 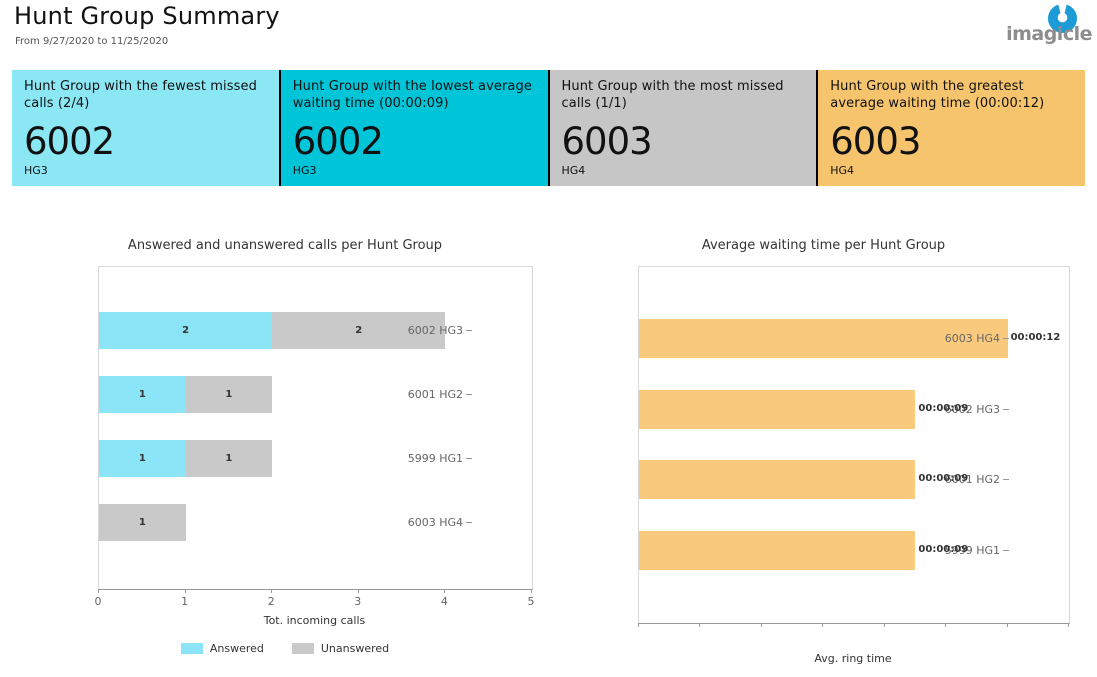 I want to click on imagicle-logo: imagicle, so click(x=1047, y=26).